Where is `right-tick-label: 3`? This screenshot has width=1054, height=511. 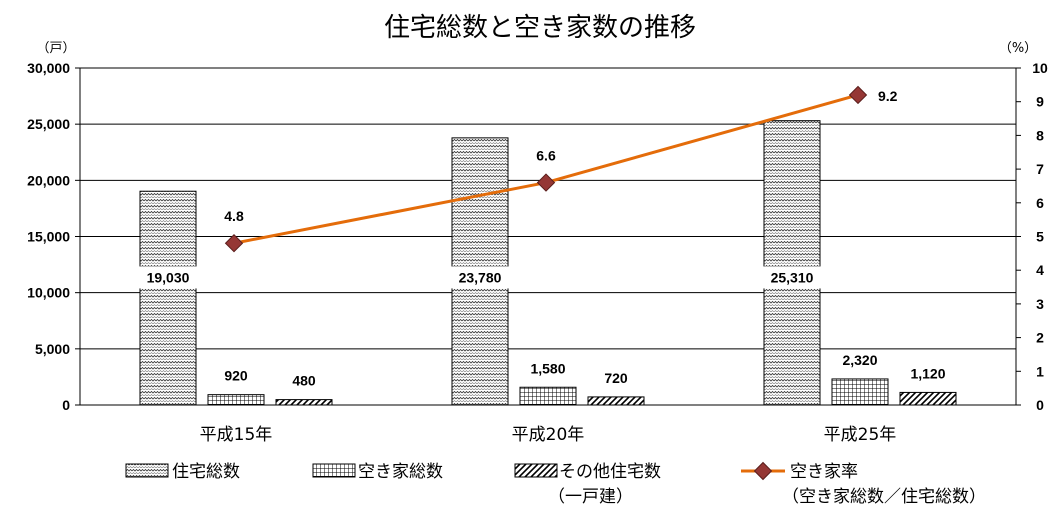
right-tick-label: 3 is located at coordinates (1040, 304).